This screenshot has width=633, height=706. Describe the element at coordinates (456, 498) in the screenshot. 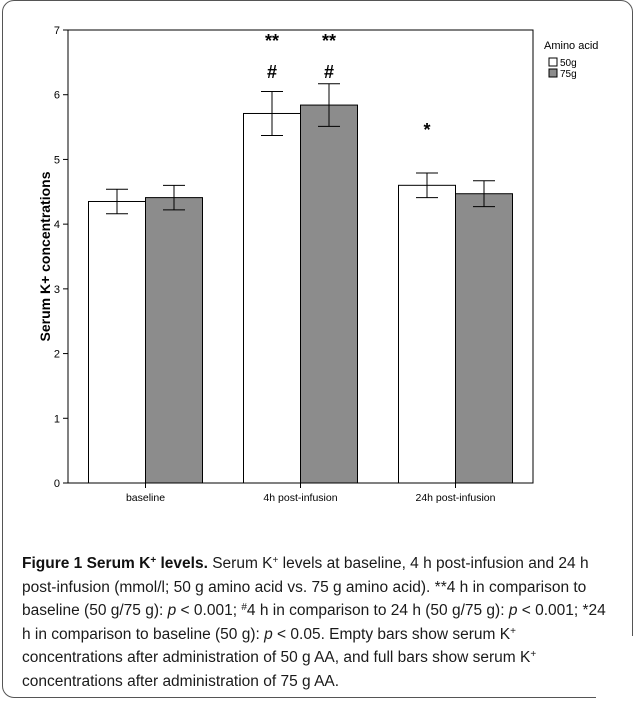

I see `x-tick-label: 24h post-infusion` at that location.